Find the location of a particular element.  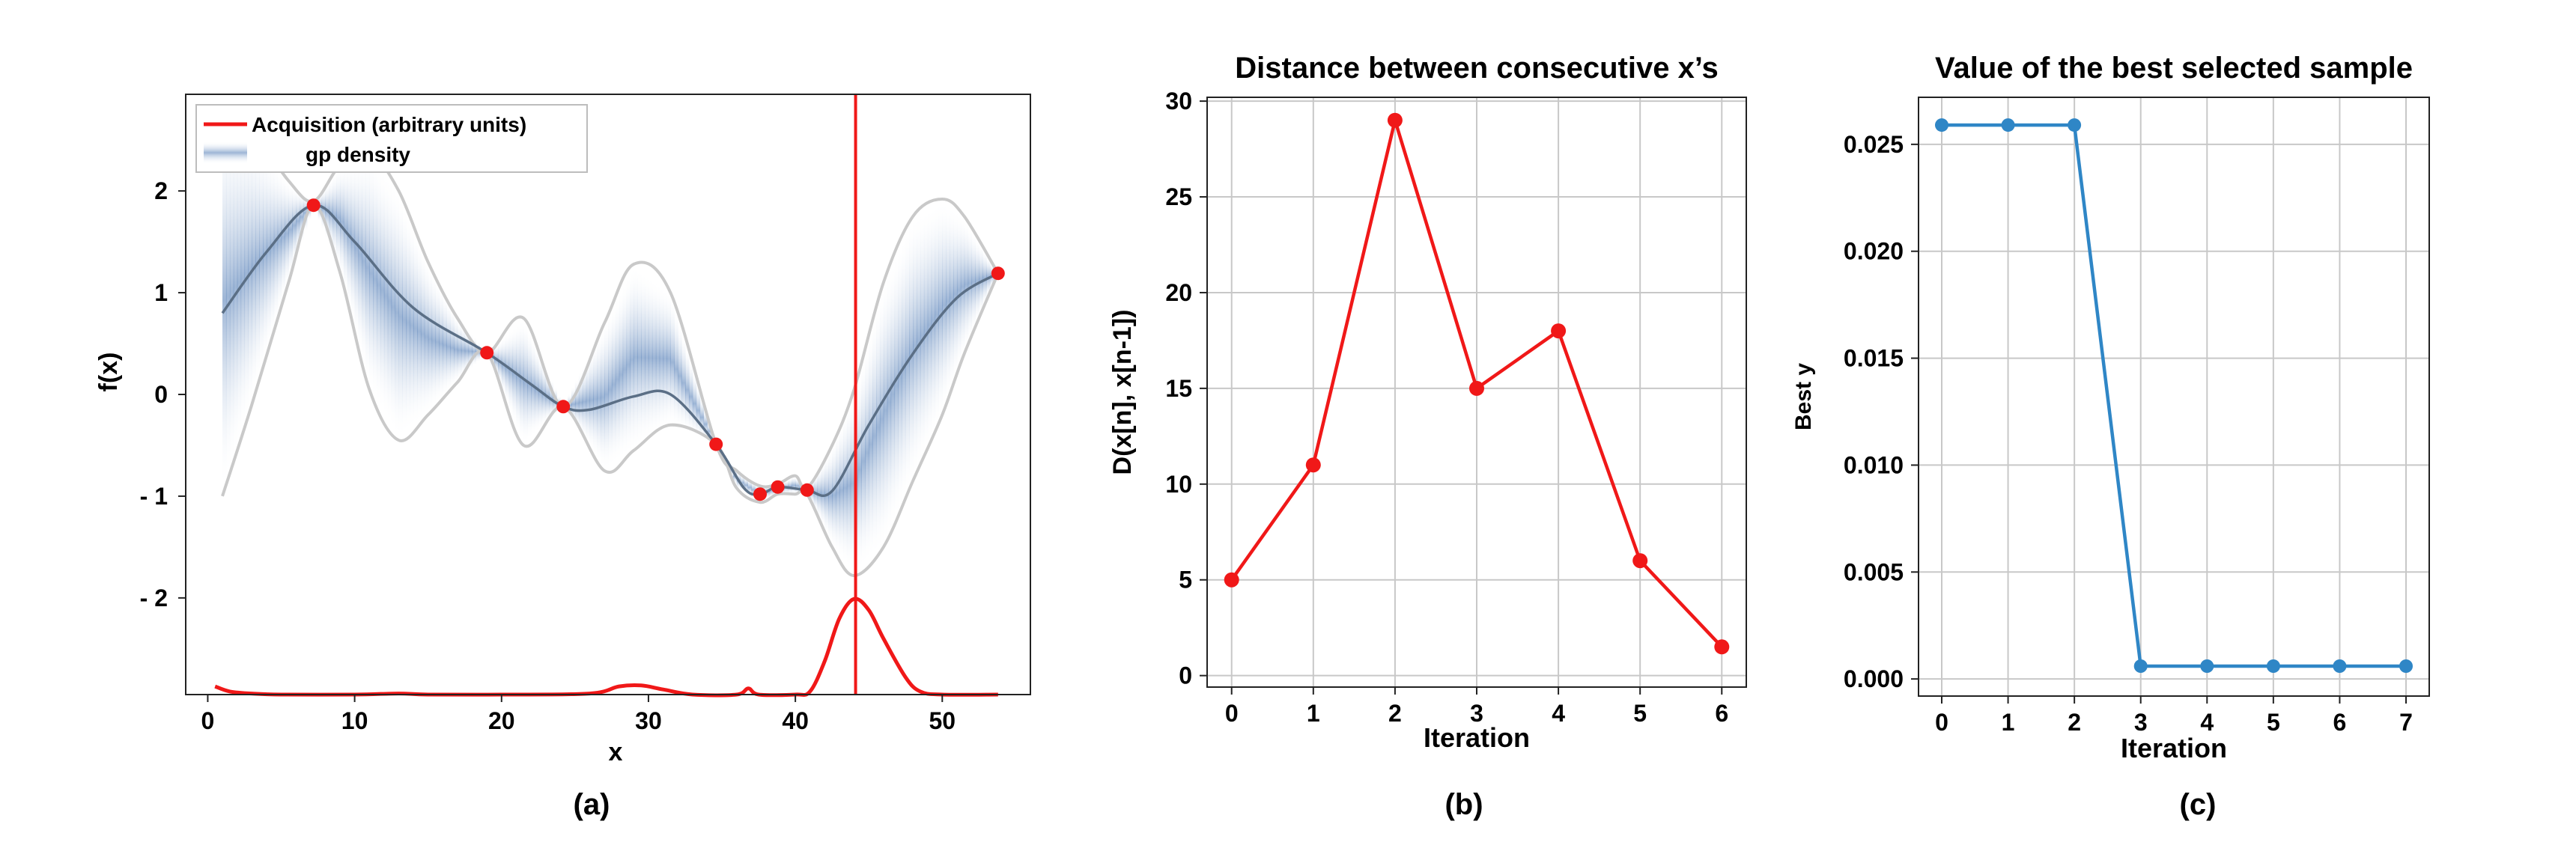

x-tick-label-a: 40 is located at coordinates (795, 720).